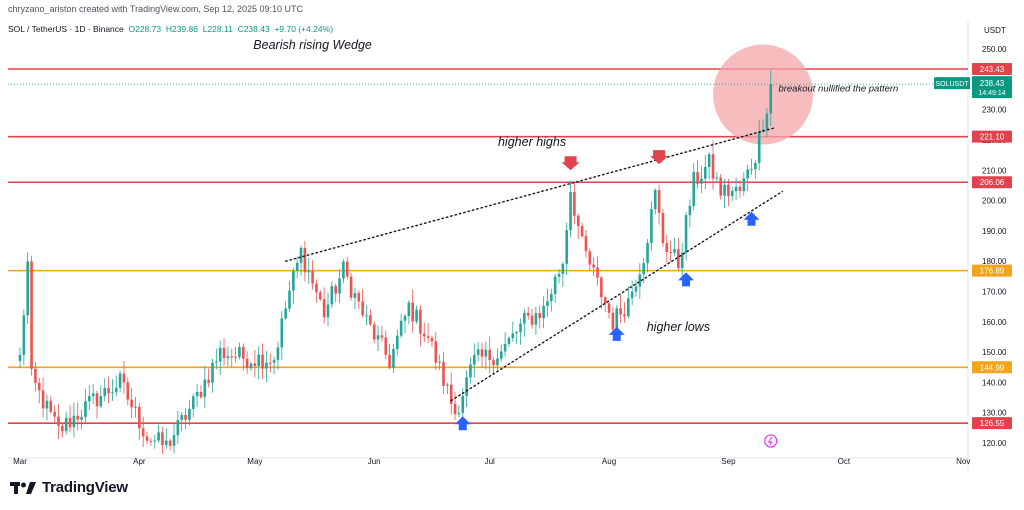 The image size is (1024, 510). Describe the element at coordinates (20, 461) in the screenshot. I see `x-tick-label: Mar` at that location.